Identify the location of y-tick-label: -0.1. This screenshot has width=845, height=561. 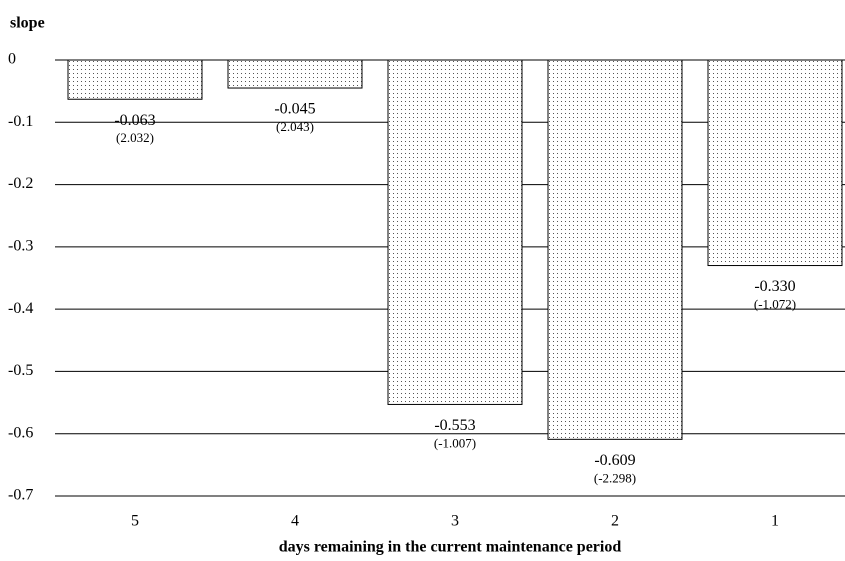
(20, 121).